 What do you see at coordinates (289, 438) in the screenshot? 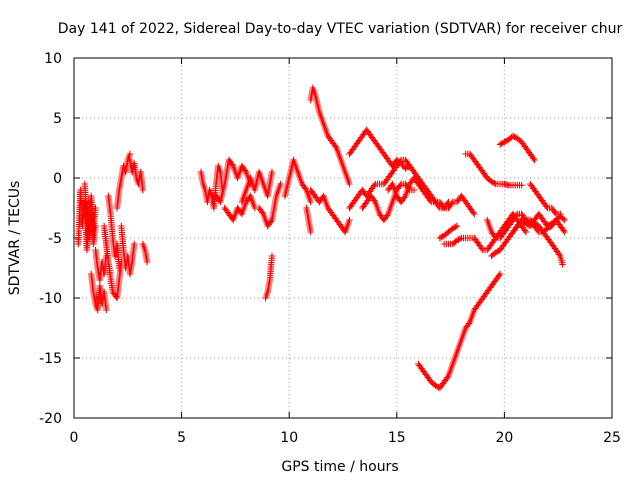
I see `x-tick-label: 10` at bounding box center [289, 438].